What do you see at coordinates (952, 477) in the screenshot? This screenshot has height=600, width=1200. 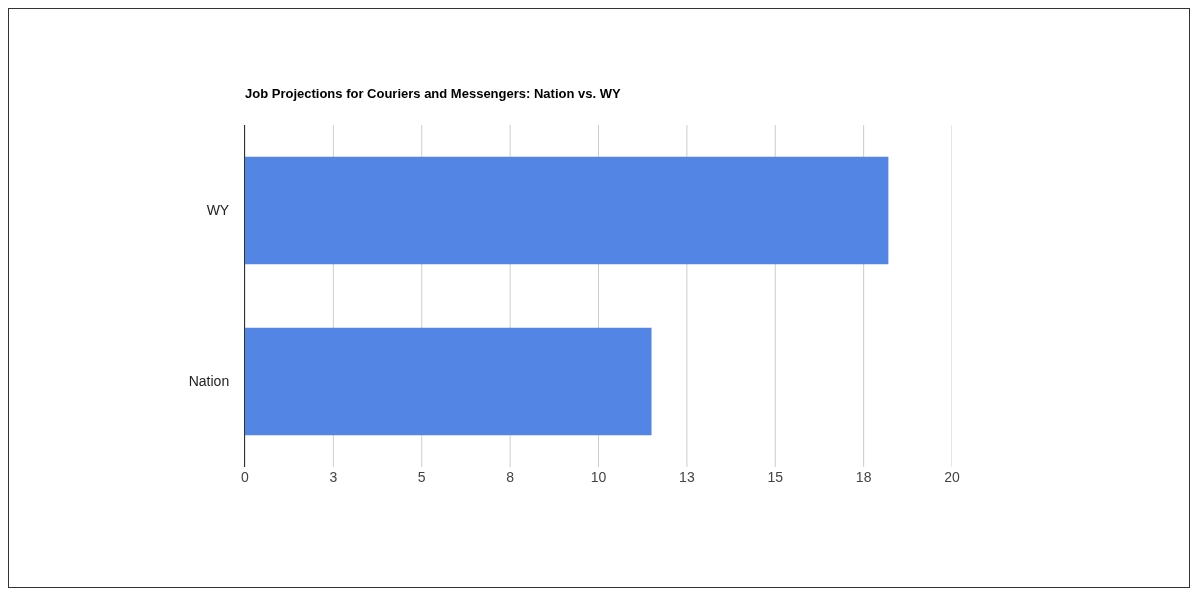 I see `x-tick-label: 20` at bounding box center [952, 477].